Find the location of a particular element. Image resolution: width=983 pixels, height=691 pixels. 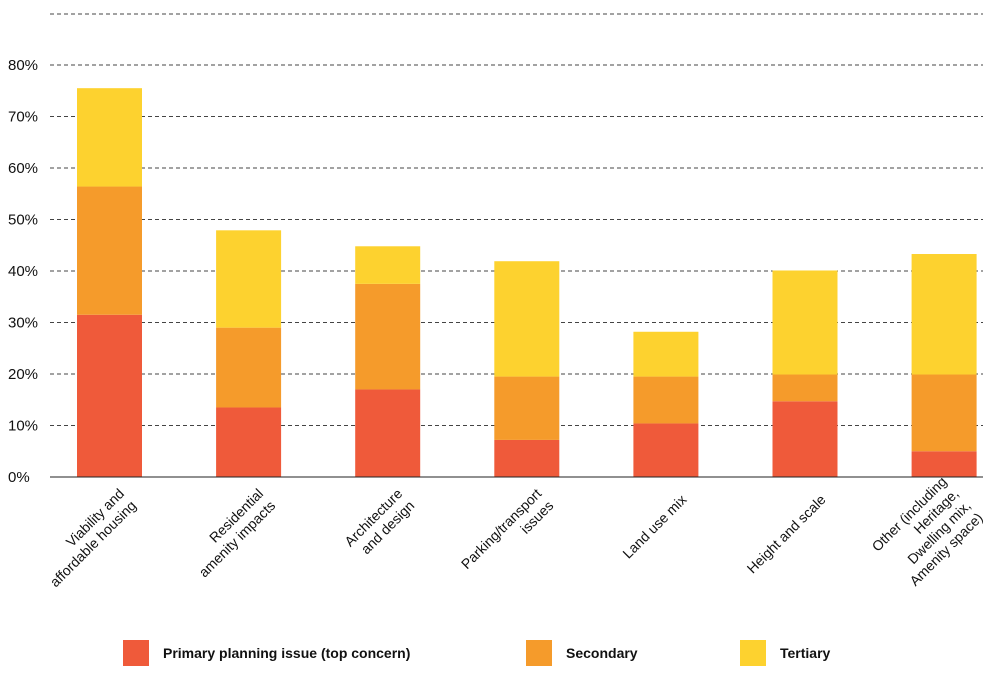

x-category-label: Land use mix is located at coordinates (654, 526).